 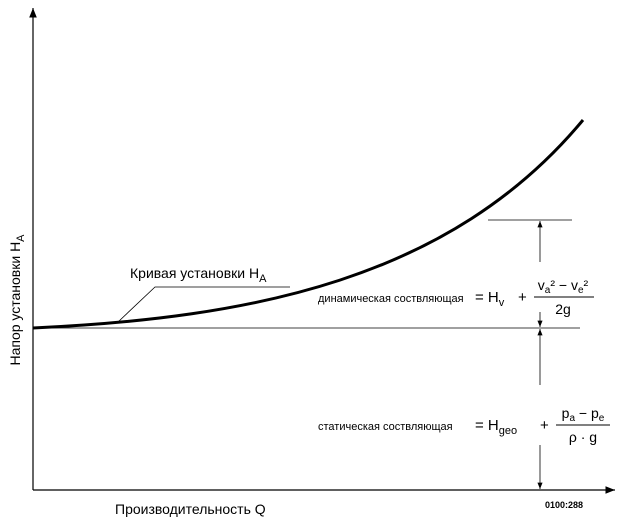 I want to click on figure-code: 0100:288, so click(x=564, y=505).